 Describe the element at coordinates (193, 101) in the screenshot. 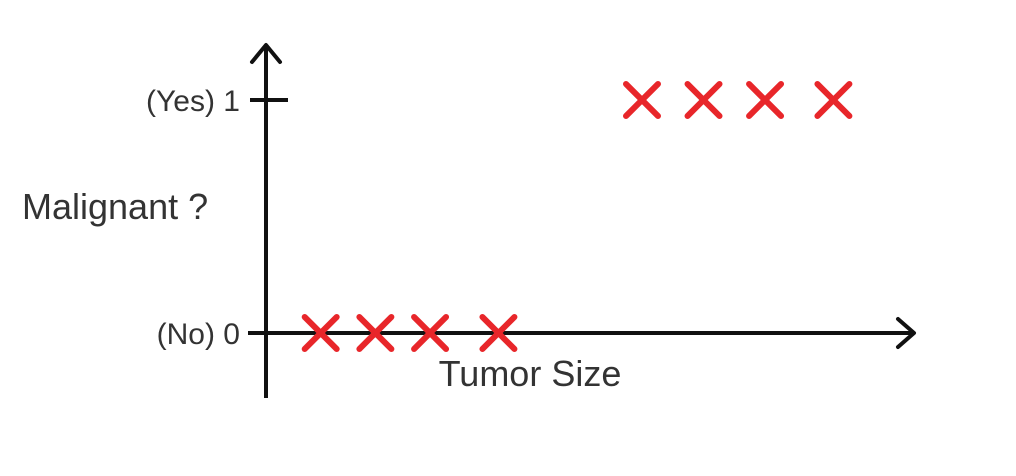

I see `y-tick-label-1: (Yes) 1` at that location.